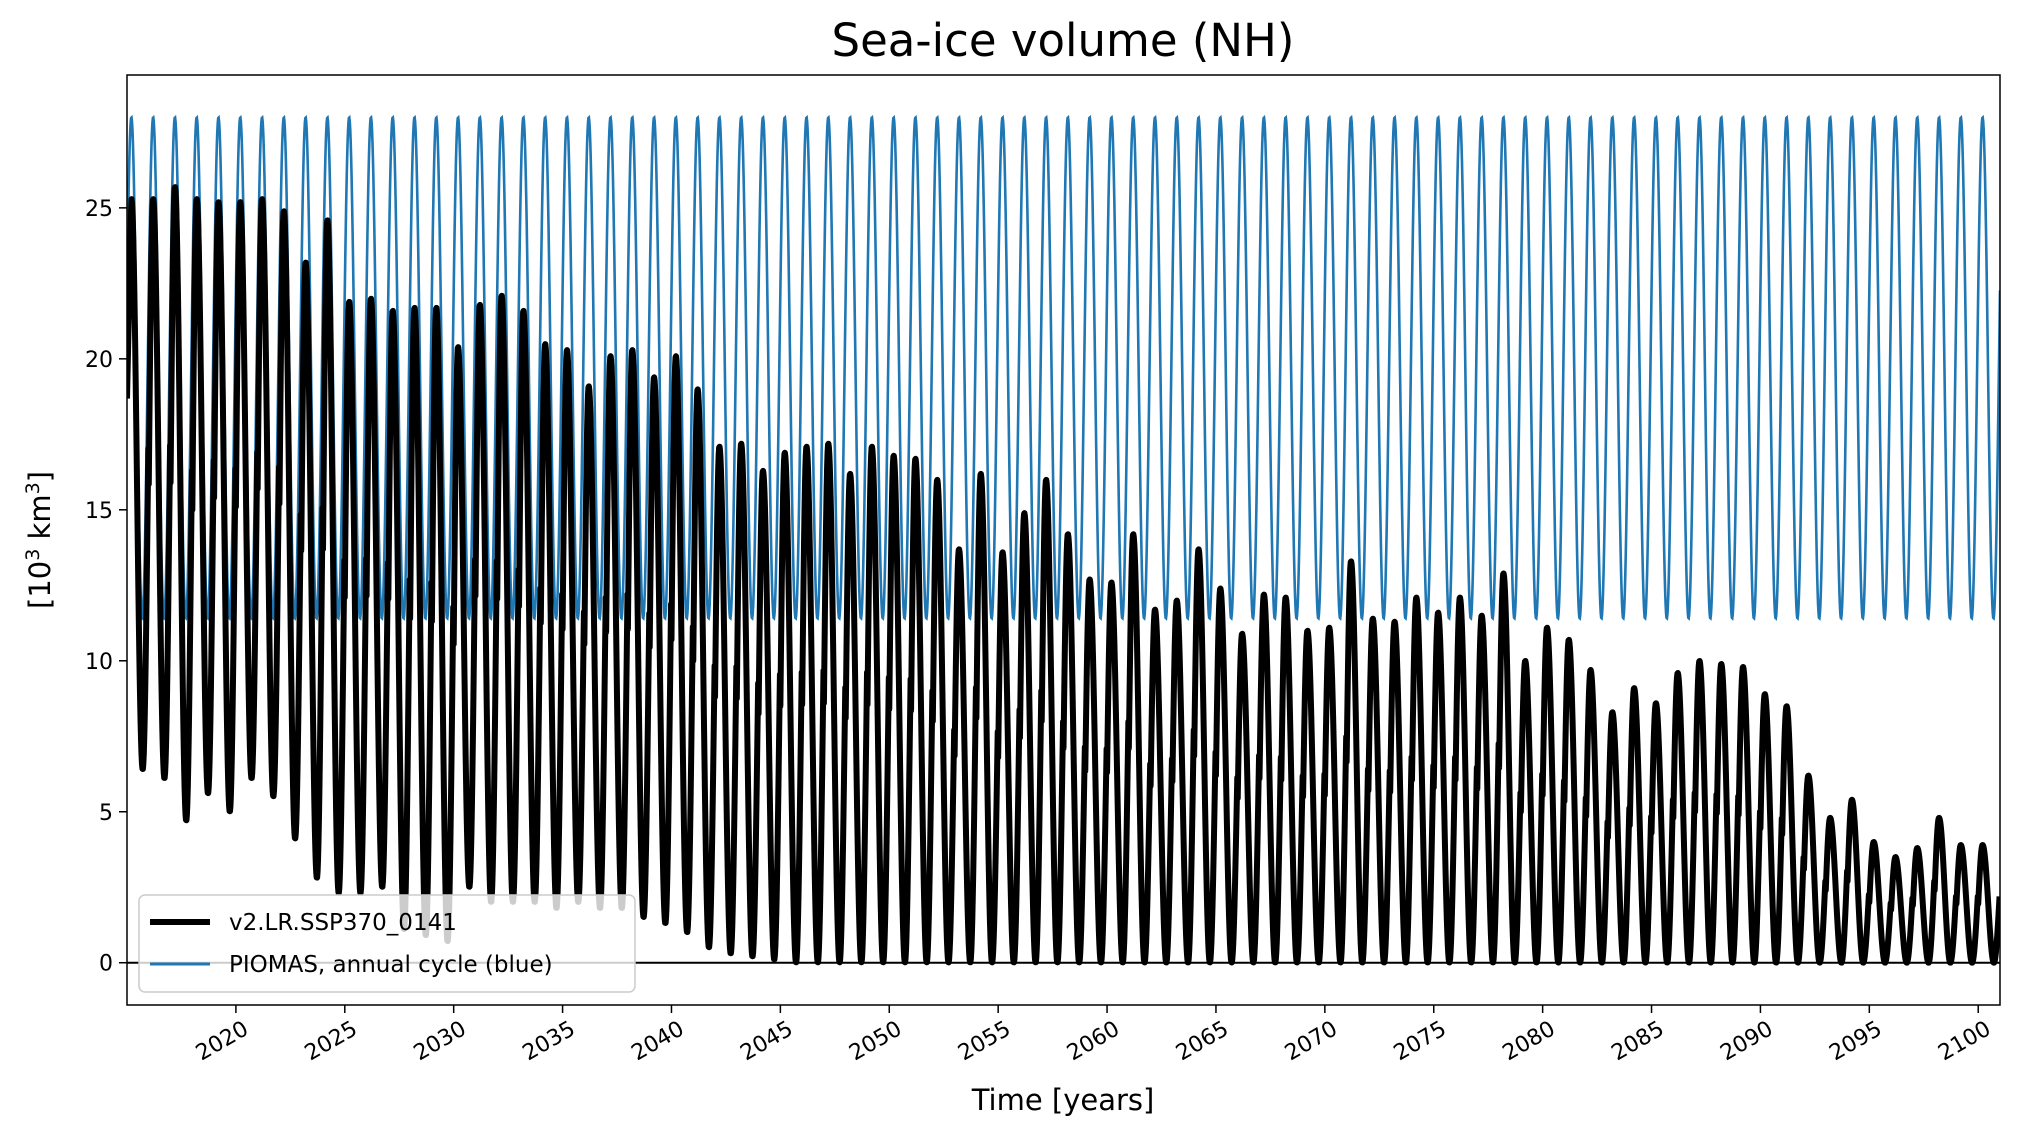 The image size is (2021, 1141). What do you see at coordinates (343, 923) in the screenshot?
I see `legend-label-model: v2.LR.SSP370_0141` at bounding box center [343, 923].